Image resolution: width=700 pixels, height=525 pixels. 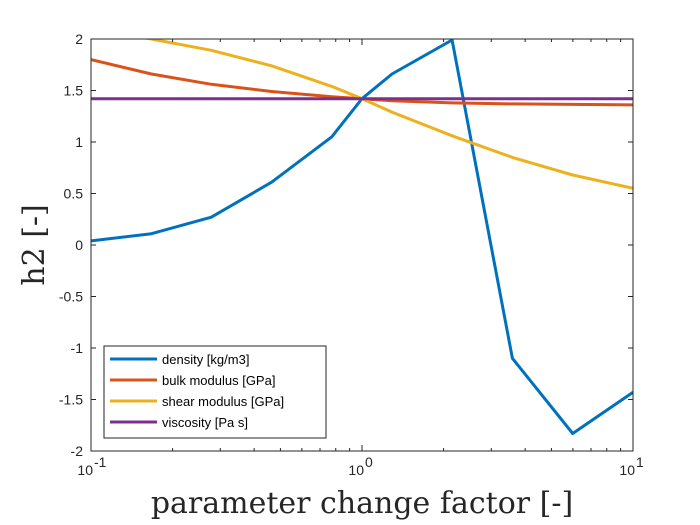 What do you see at coordinates (77, 451) in the screenshot?
I see `y-tick-label: -2` at bounding box center [77, 451].